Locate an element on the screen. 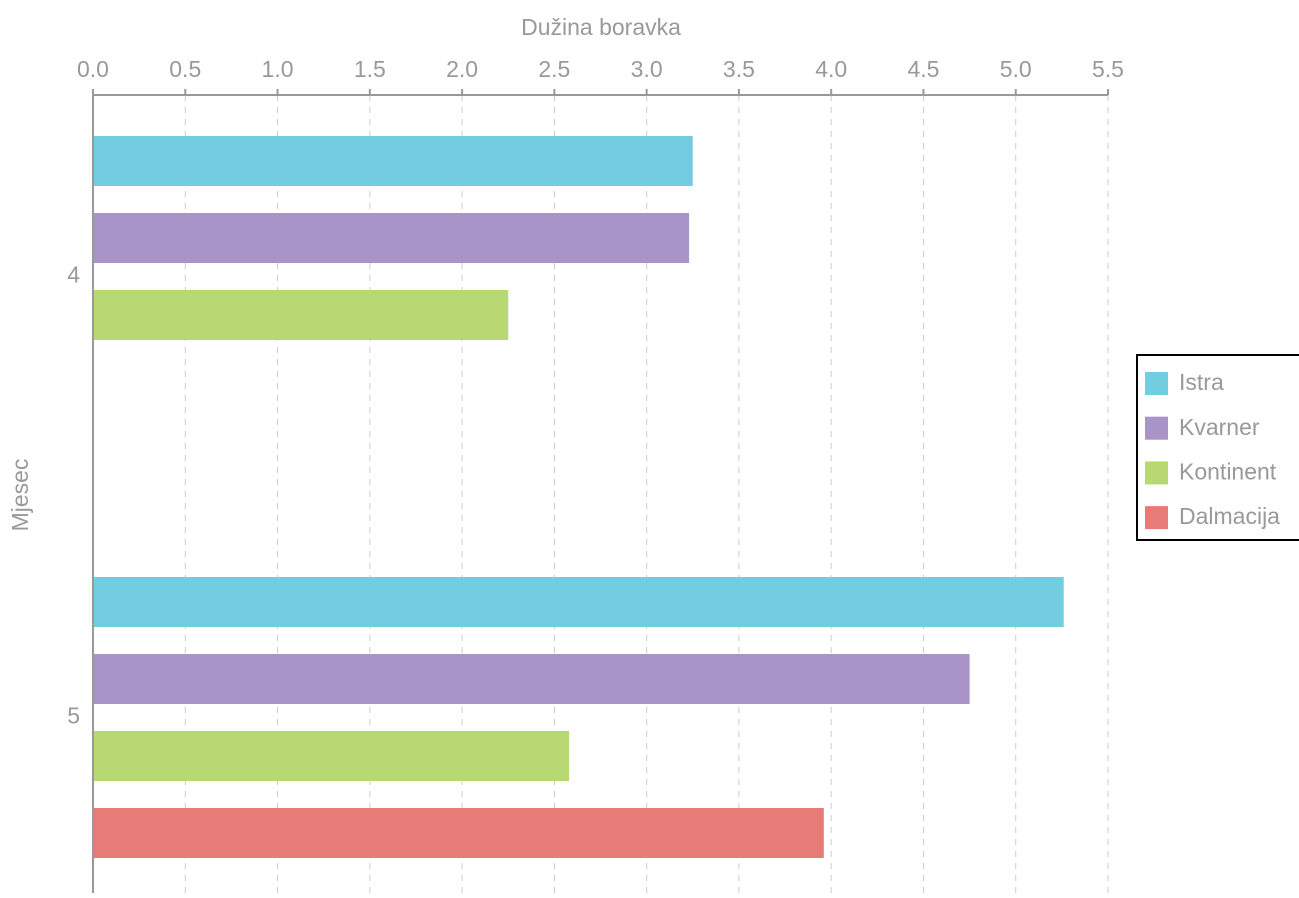  legend-label: Istra is located at coordinates (1201, 382).